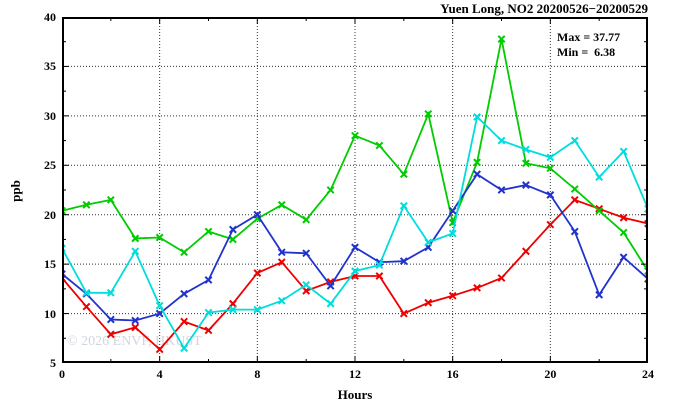 The height and width of the screenshot is (409, 674). Describe the element at coordinates (544, 8) in the screenshot. I see `chart-title: Yuen Long, NO2 20200526−20200529` at that location.